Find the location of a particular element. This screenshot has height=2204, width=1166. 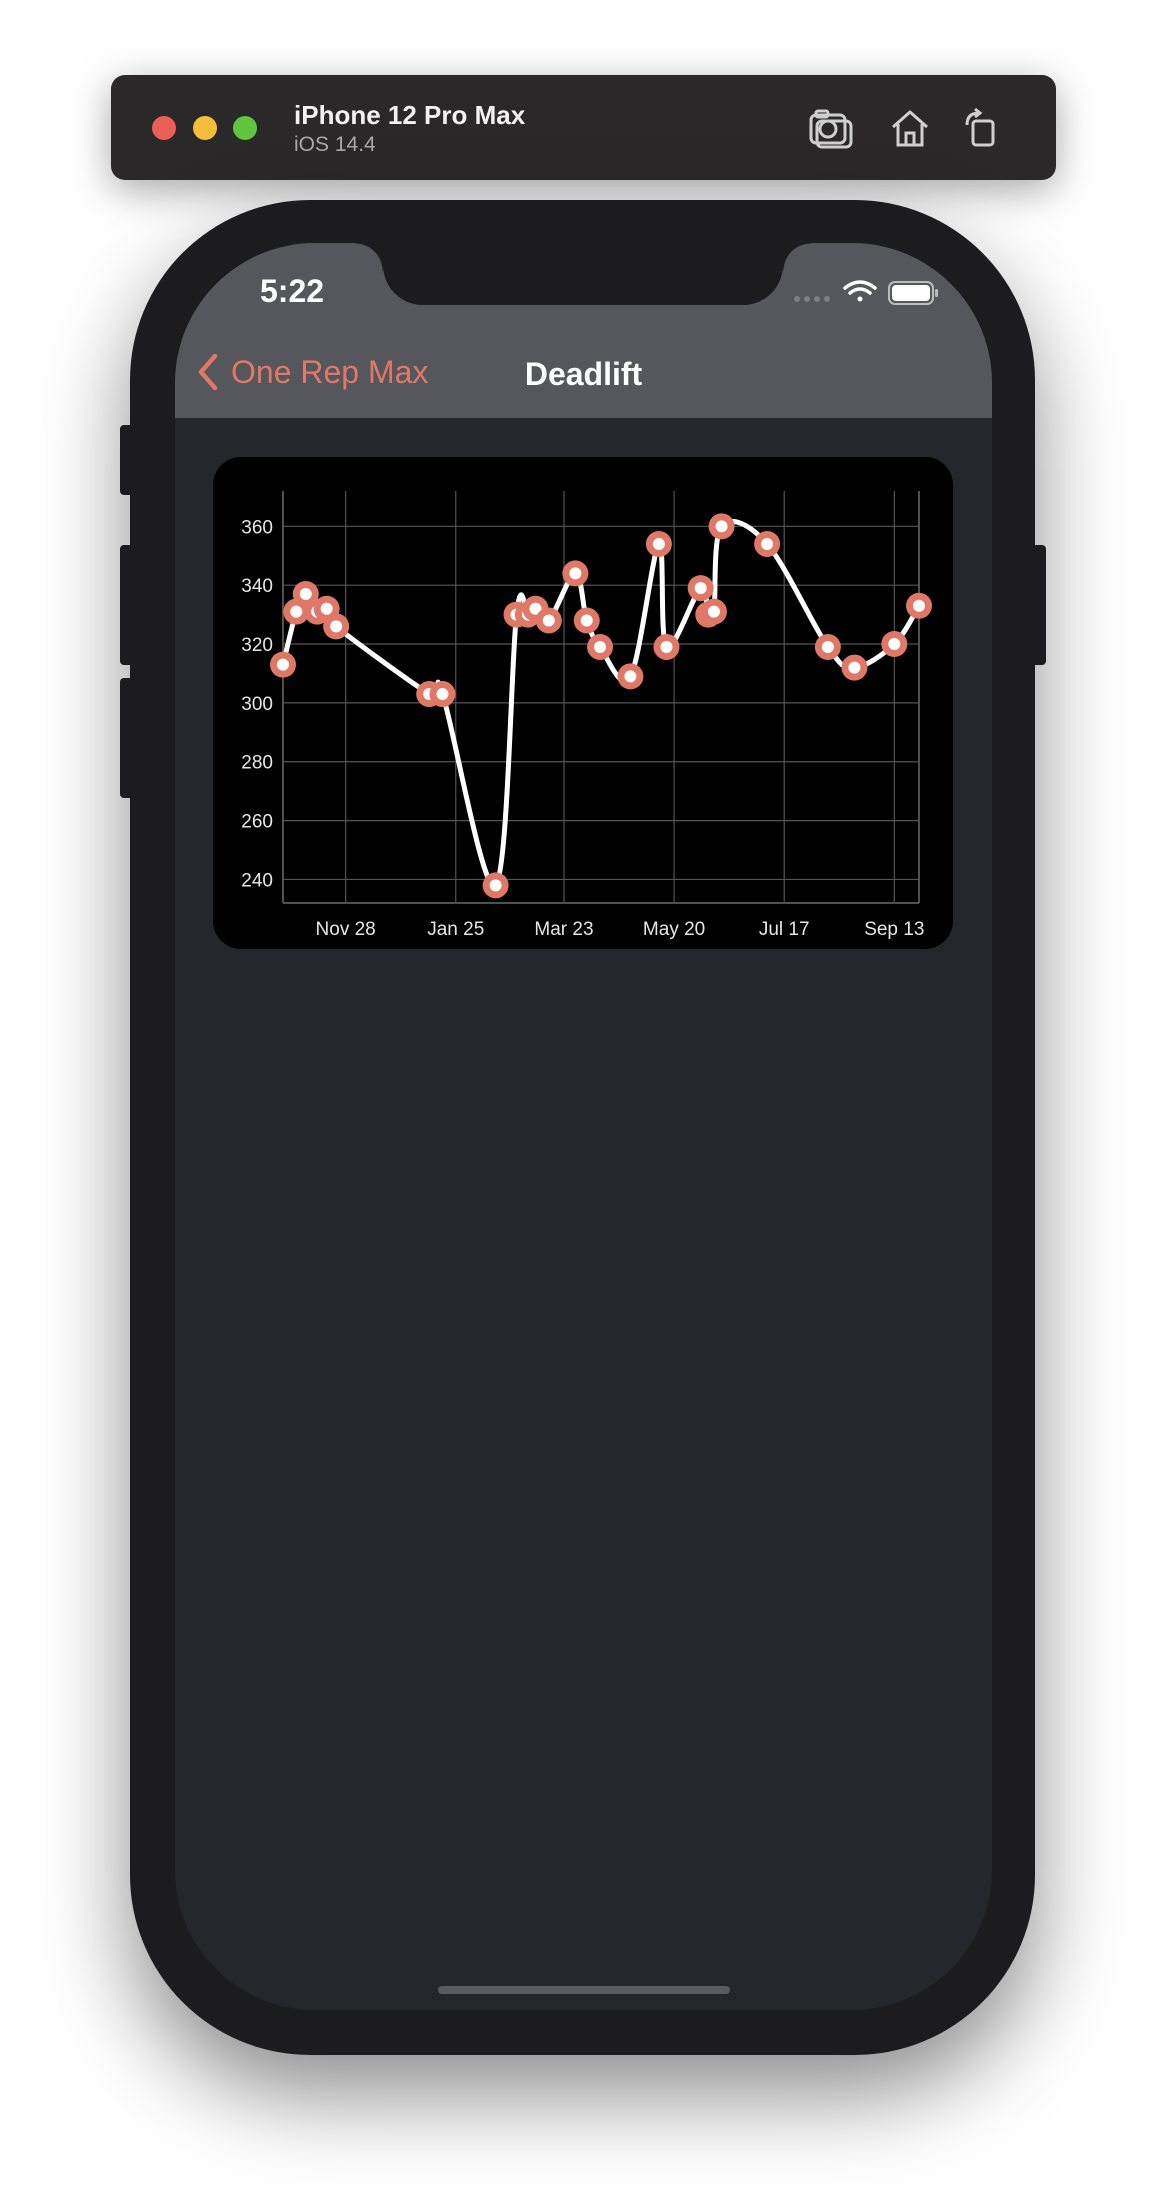

mute-switch is located at coordinates (127, 460).